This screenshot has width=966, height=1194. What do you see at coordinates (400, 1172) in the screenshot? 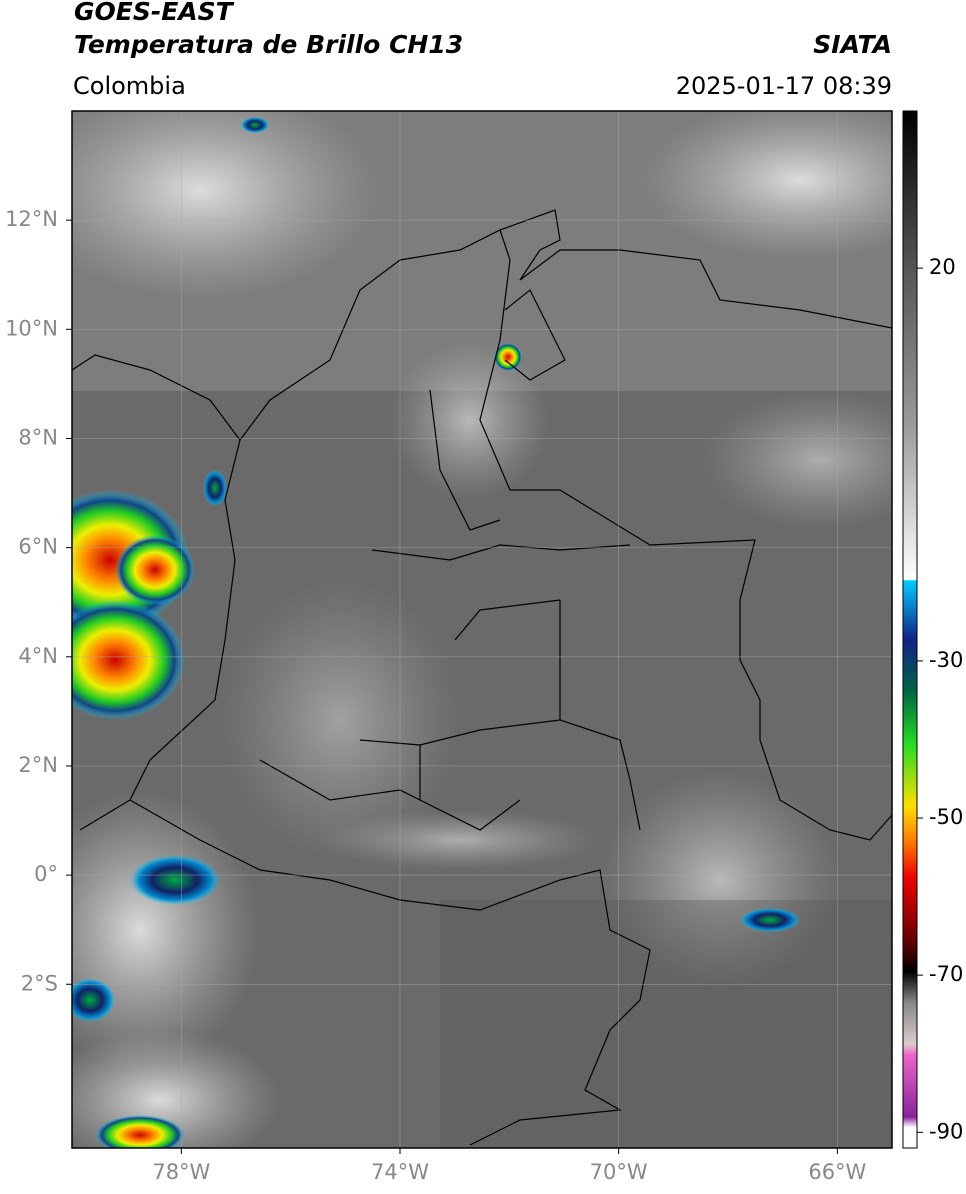
I see `x-tick-label: 74°W` at bounding box center [400, 1172].